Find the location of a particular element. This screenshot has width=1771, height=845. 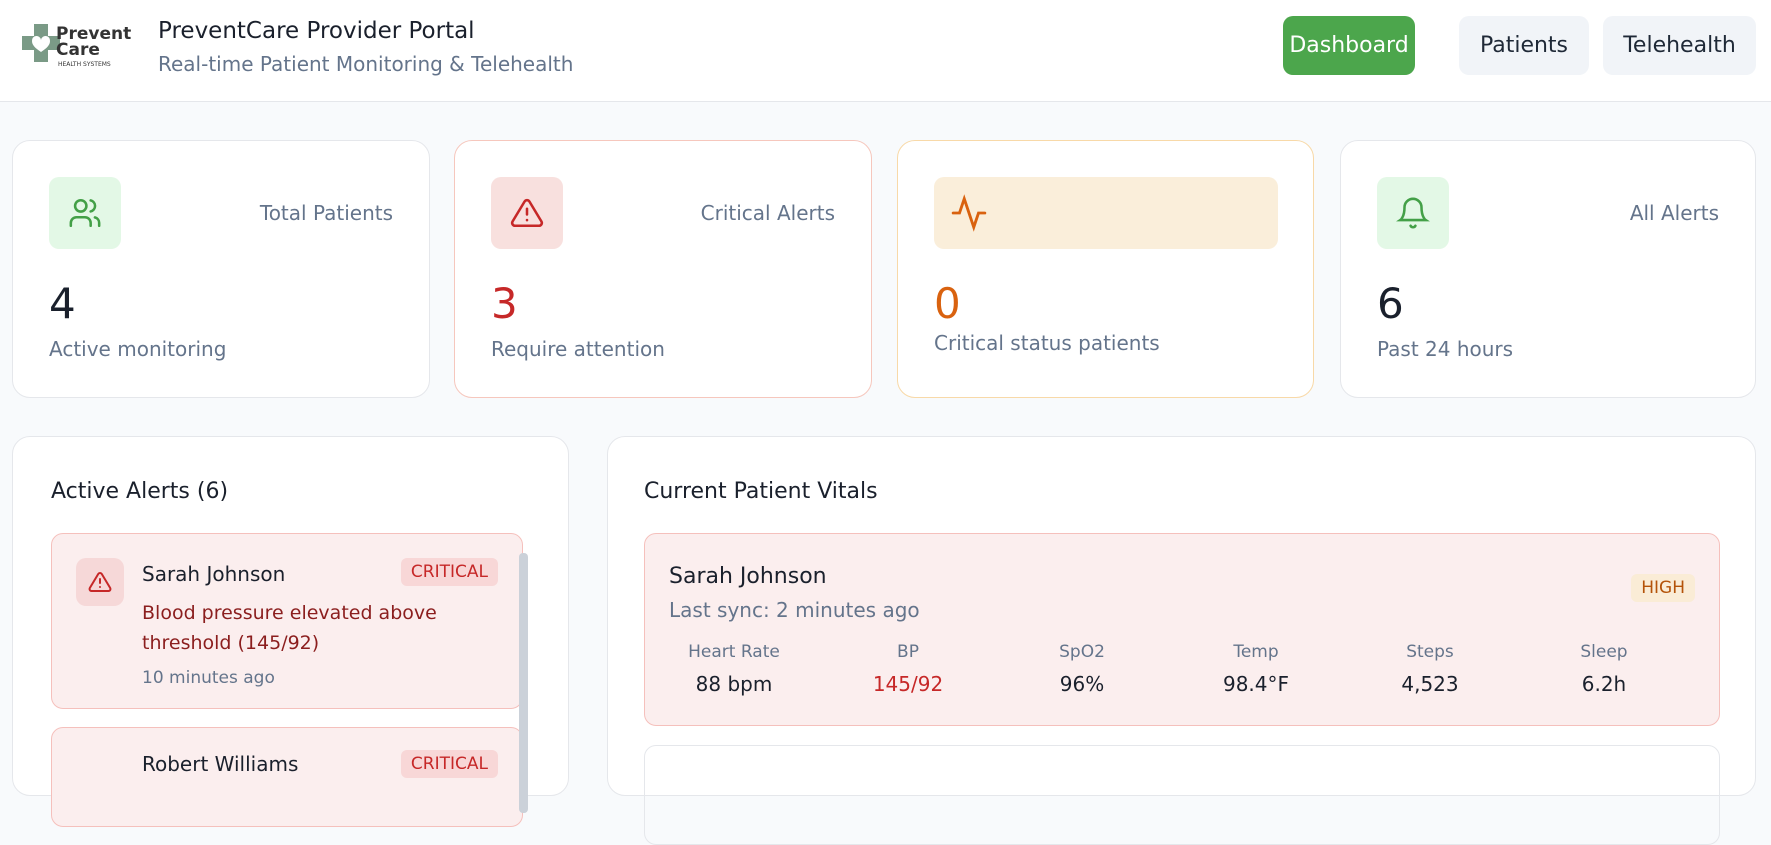

stat-value: 0 is located at coordinates (947, 303).